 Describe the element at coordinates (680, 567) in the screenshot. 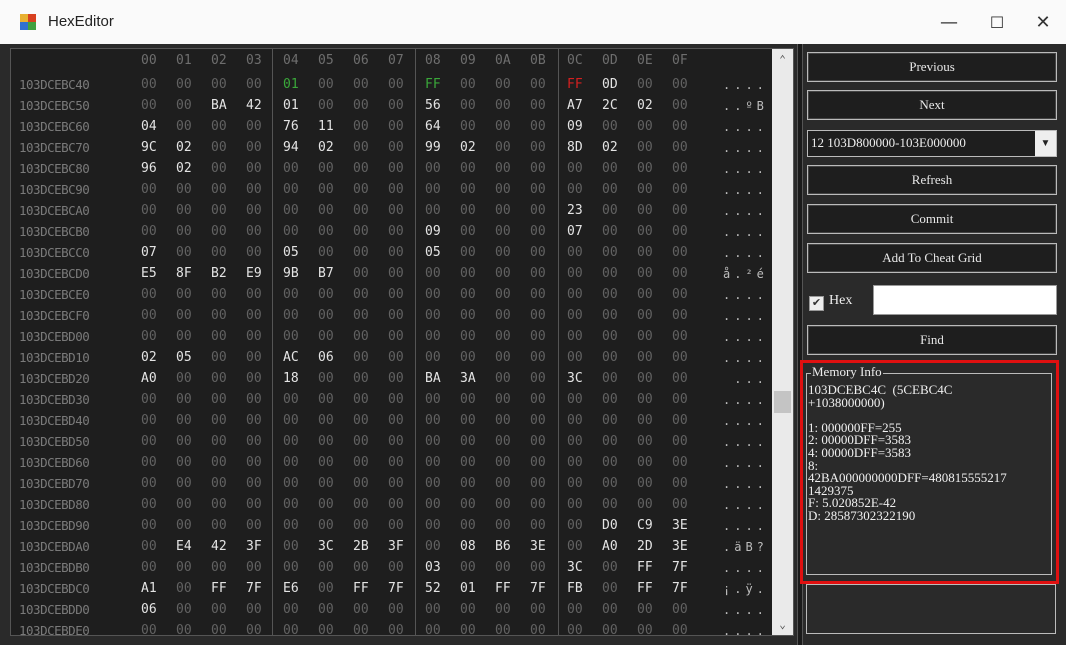

I see `hex-byte: 7F` at that location.